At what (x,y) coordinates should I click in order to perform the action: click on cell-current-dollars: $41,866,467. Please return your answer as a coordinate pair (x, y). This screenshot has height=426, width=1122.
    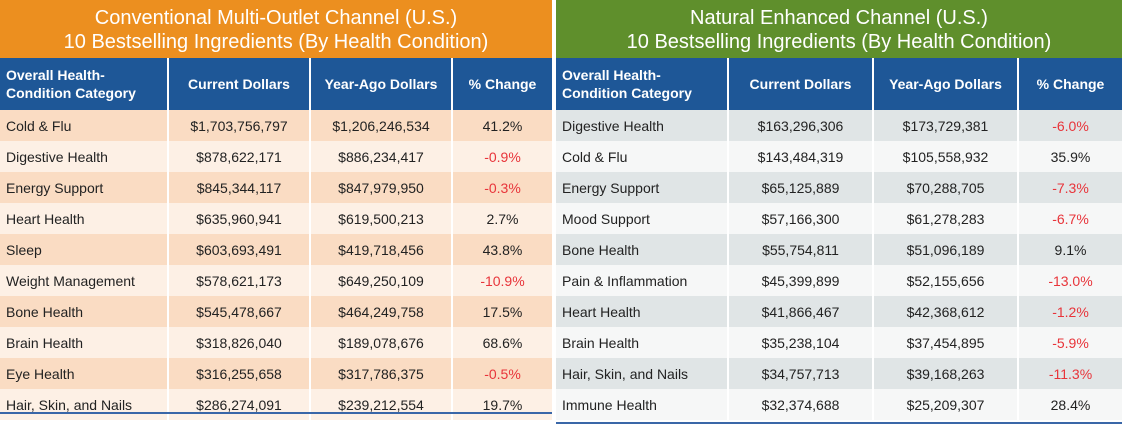
    Looking at the image, I should click on (801, 311).